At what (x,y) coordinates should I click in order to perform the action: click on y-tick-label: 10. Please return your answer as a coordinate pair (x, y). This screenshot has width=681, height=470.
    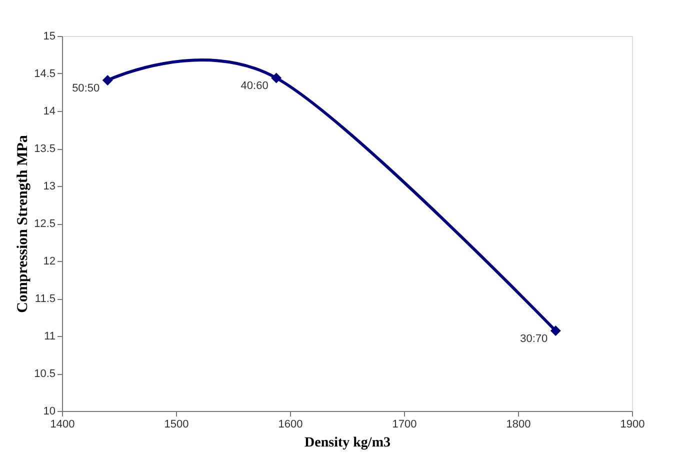
    Looking at the image, I should click on (49, 412).